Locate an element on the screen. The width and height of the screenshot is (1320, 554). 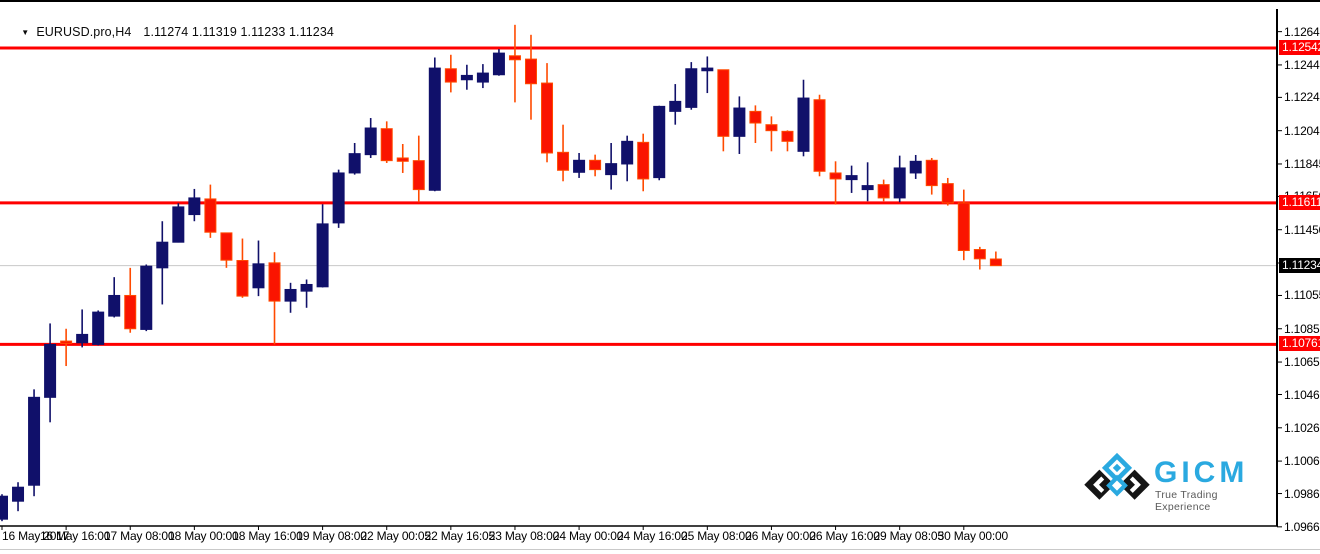
resistance-price-label: 1.11611 is located at coordinates (1299, 202).